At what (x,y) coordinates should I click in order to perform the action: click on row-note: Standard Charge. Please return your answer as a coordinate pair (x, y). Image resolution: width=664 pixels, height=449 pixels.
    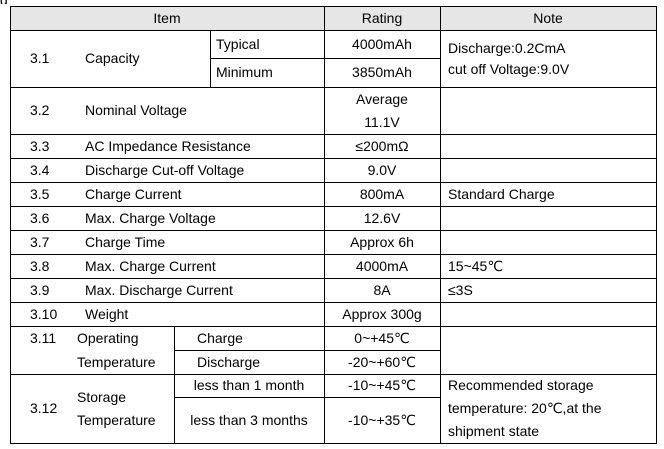
    Looking at the image, I should click on (548, 194).